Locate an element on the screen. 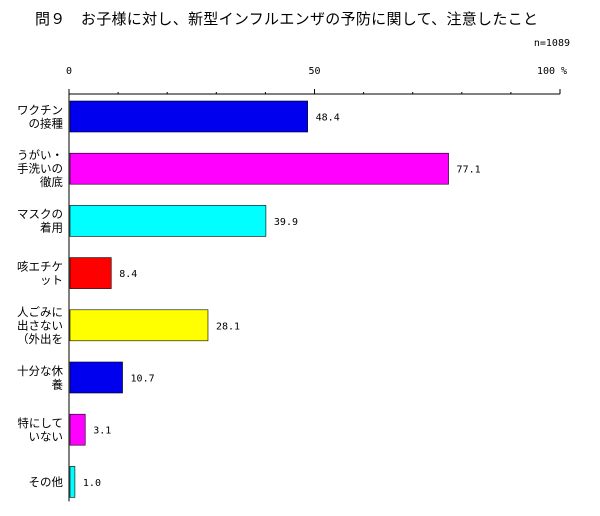  sample-size-note: n=1089 is located at coordinates (551, 43).